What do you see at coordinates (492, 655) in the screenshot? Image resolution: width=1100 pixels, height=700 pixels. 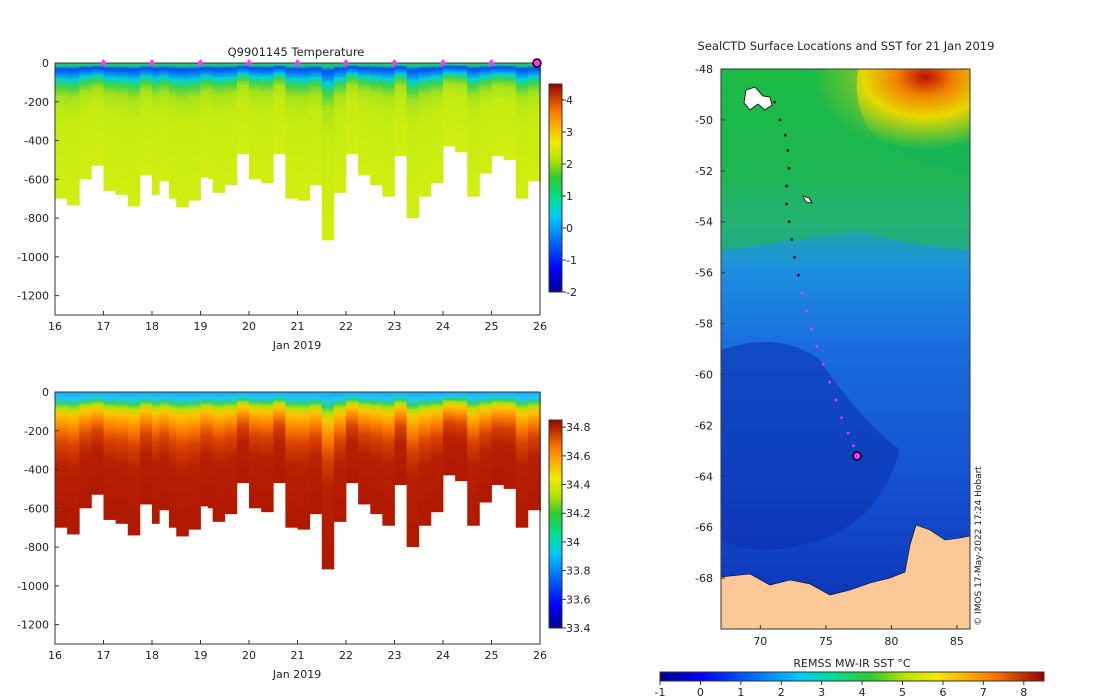 I see `x-tick-label: 25` at bounding box center [492, 655].